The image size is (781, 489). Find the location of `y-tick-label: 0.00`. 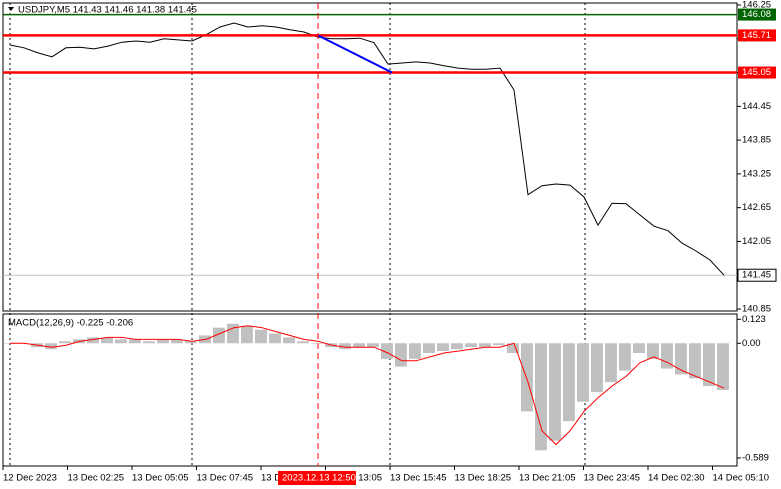

y-tick-label: 0.00 is located at coordinates (751, 343).